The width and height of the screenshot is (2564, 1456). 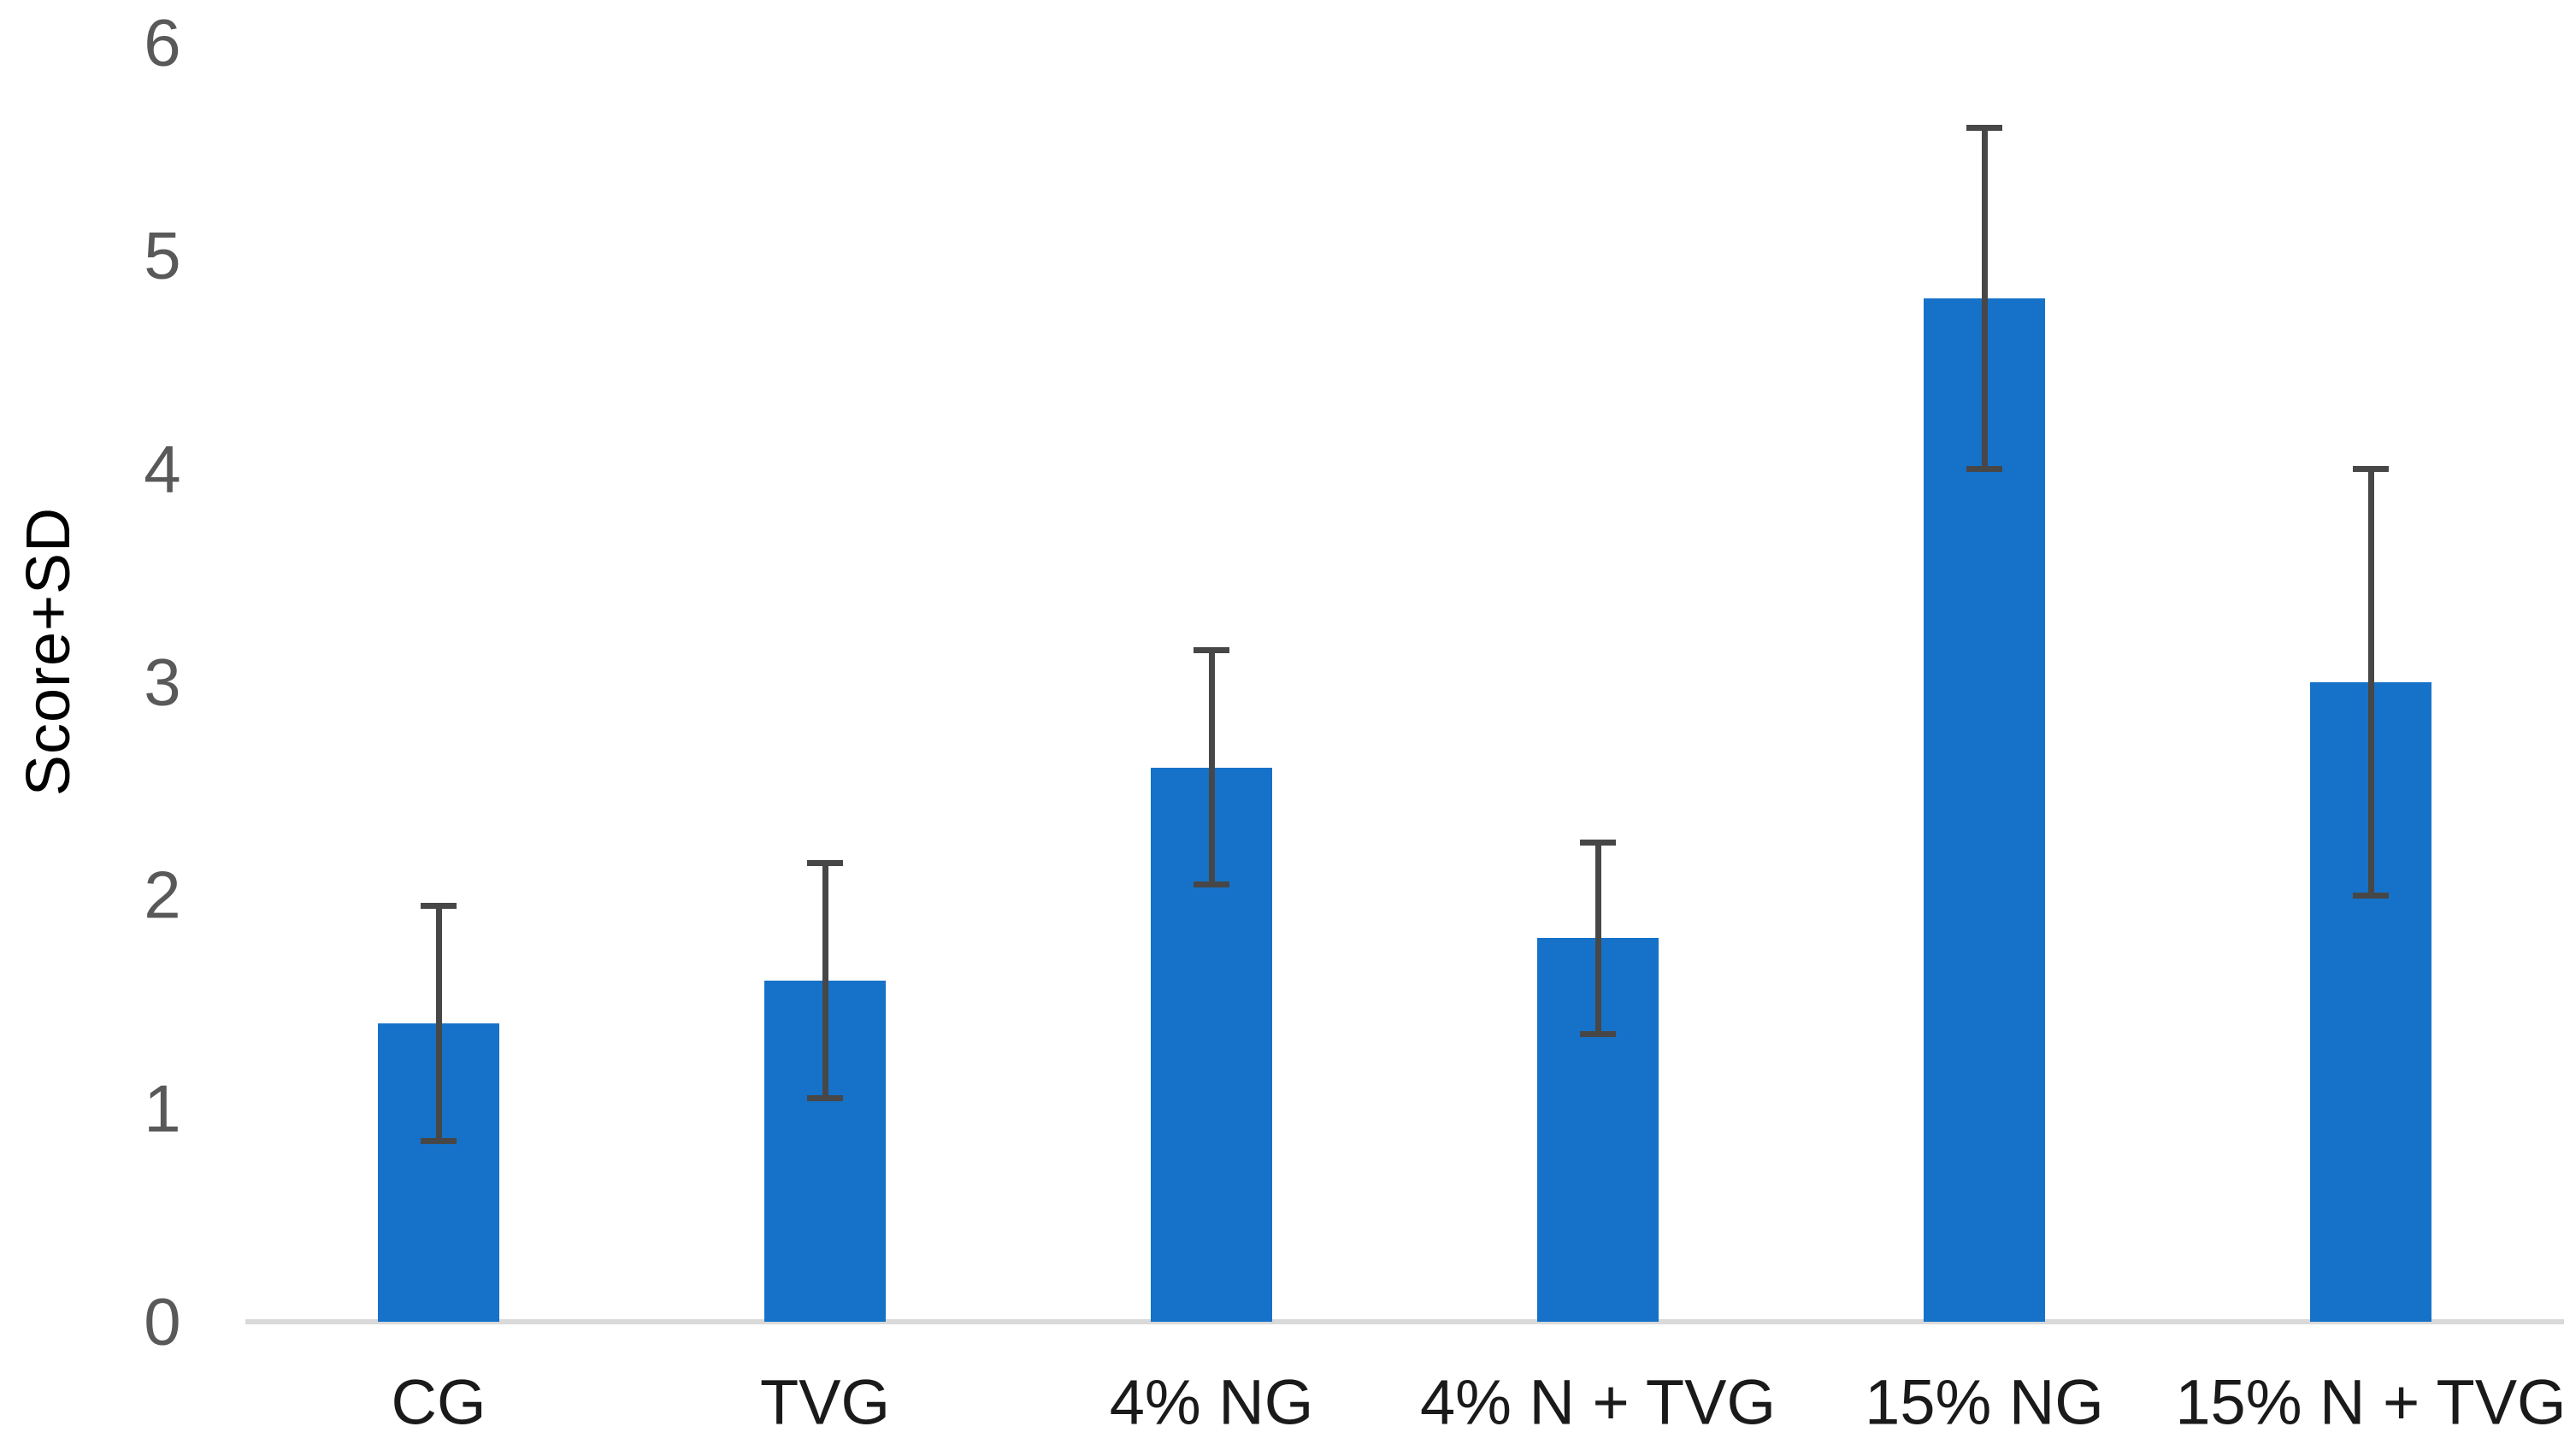 I want to click on y-tick-label: 3, so click(x=162, y=682).